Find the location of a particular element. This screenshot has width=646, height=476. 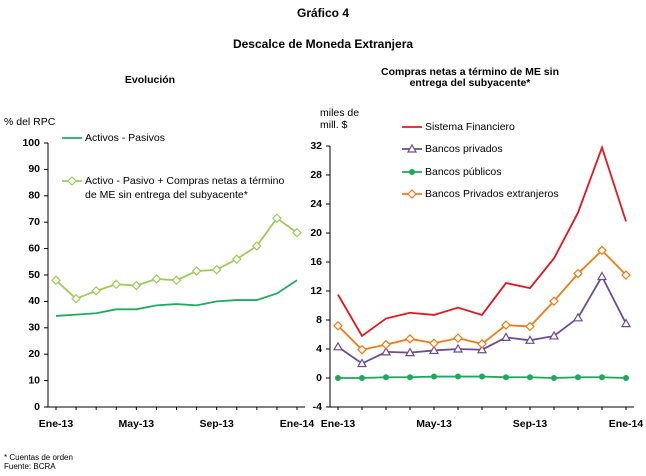

chart-title: Evolución is located at coordinates (150, 80).